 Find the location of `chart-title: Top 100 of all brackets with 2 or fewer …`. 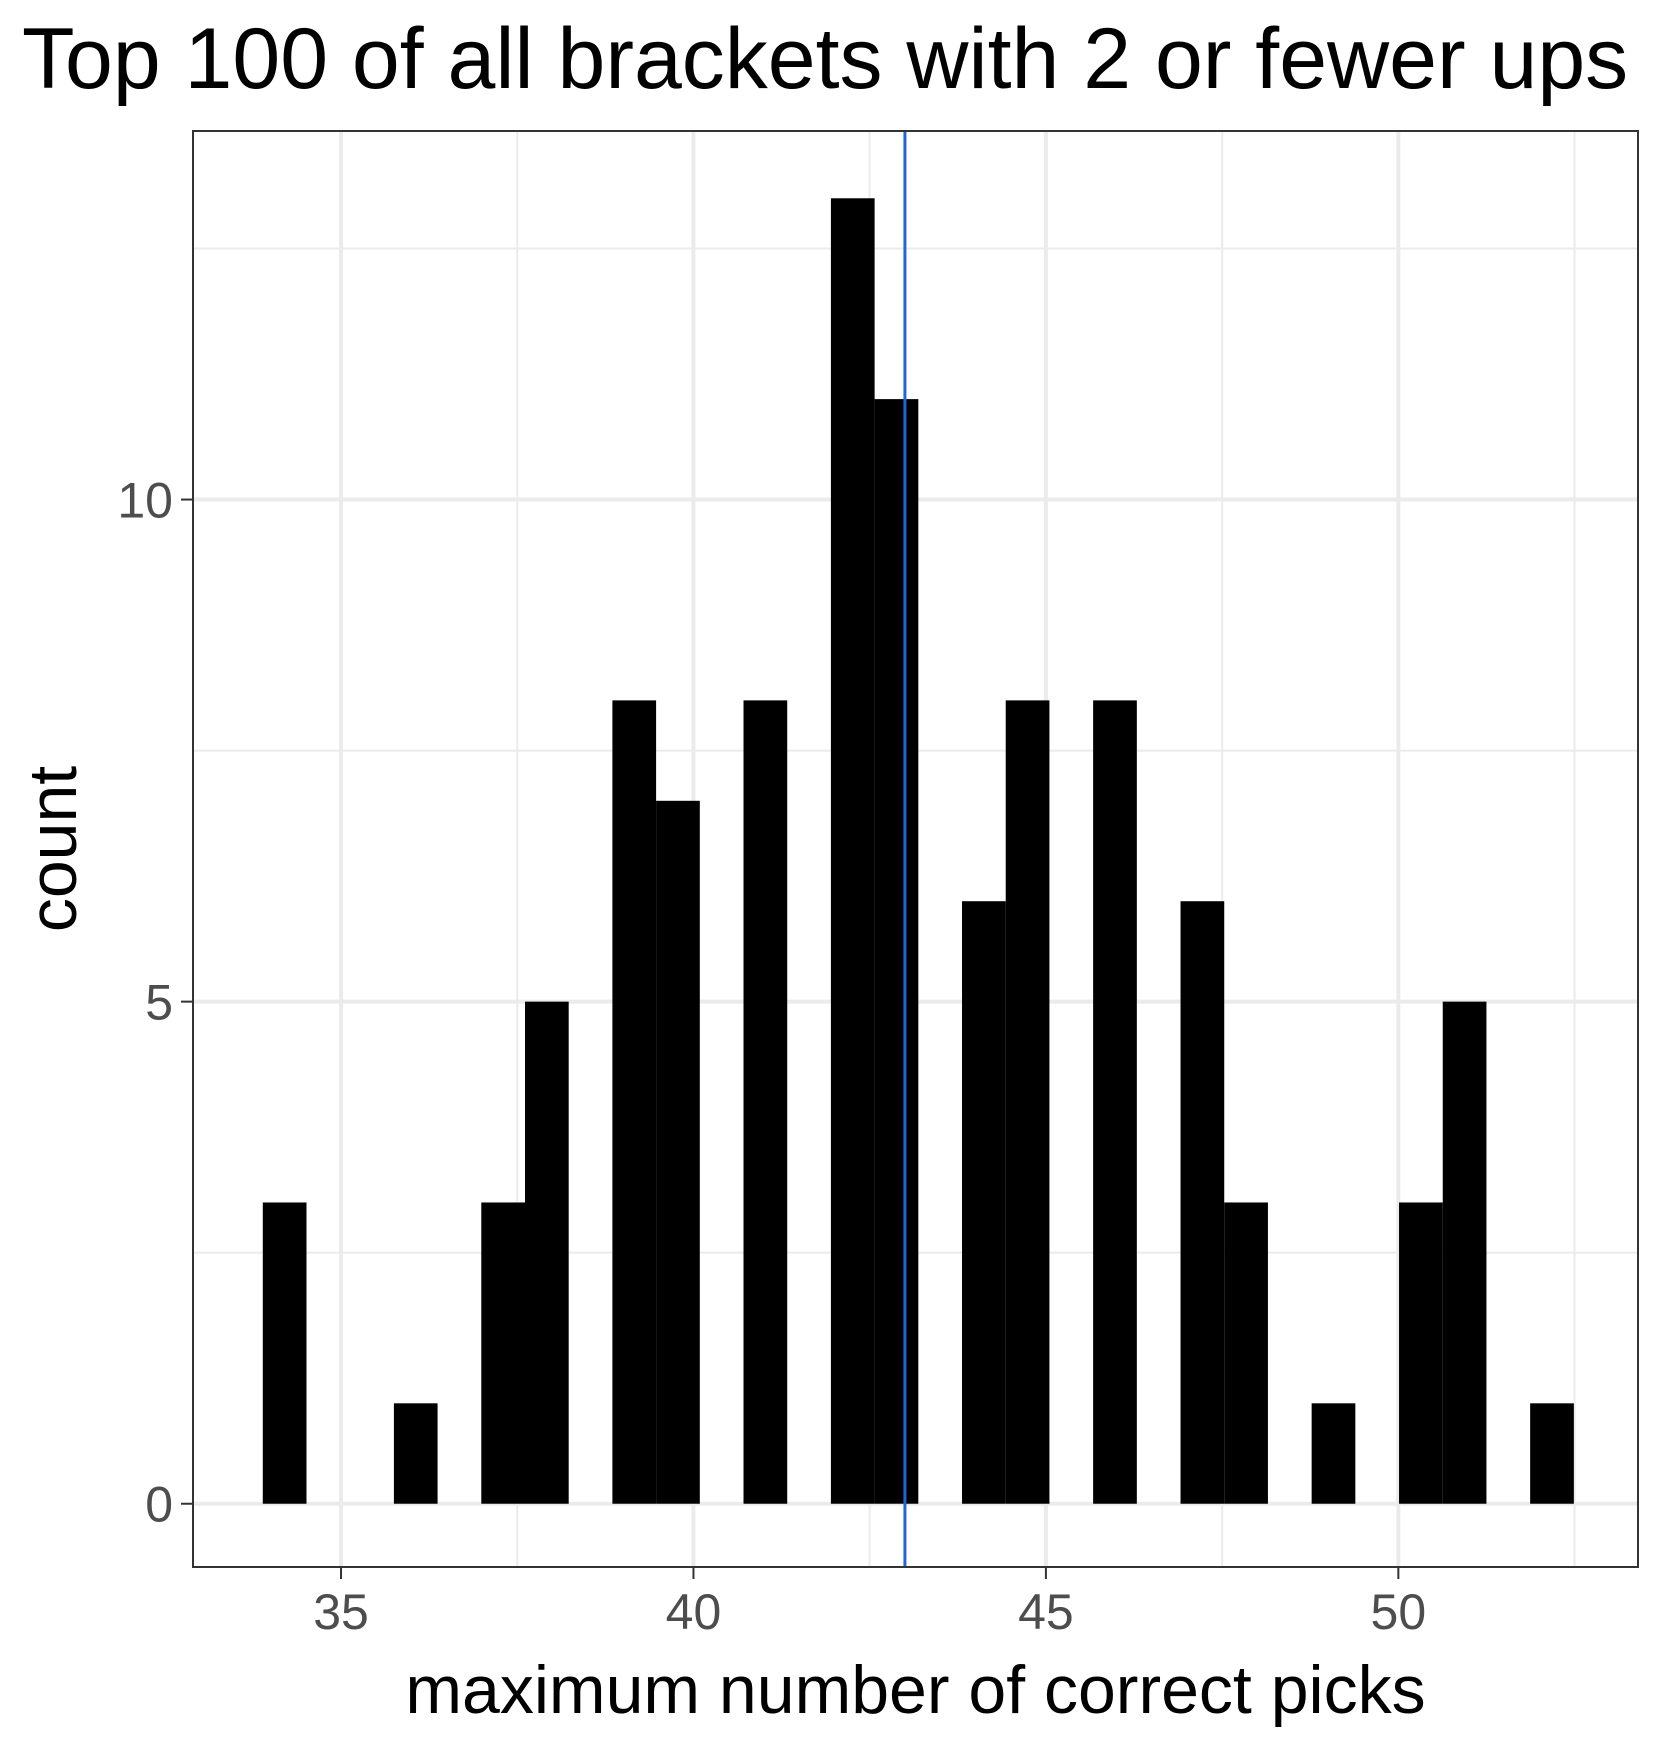

chart-title: Top 100 of all brackets with 2 or fewer … is located at coordinates (825, 59).